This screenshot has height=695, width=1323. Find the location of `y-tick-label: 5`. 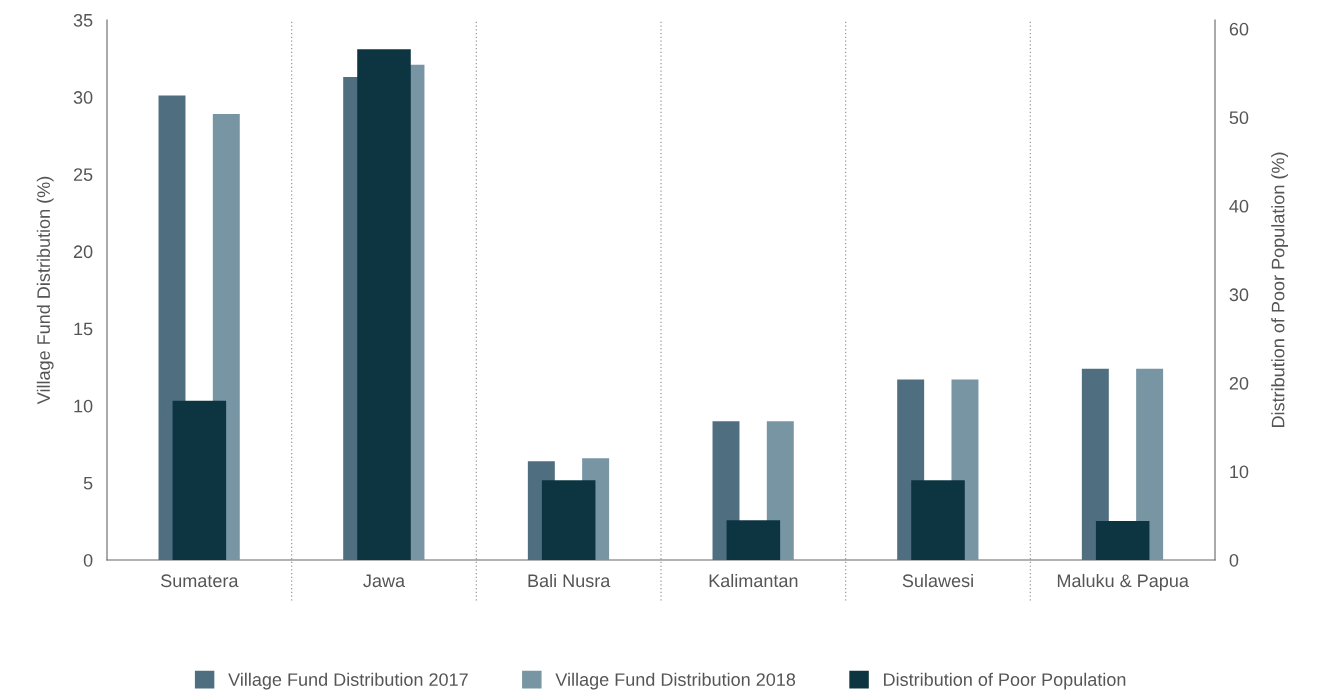

y-tick-label: 5 is located at coordinates (88, 483).